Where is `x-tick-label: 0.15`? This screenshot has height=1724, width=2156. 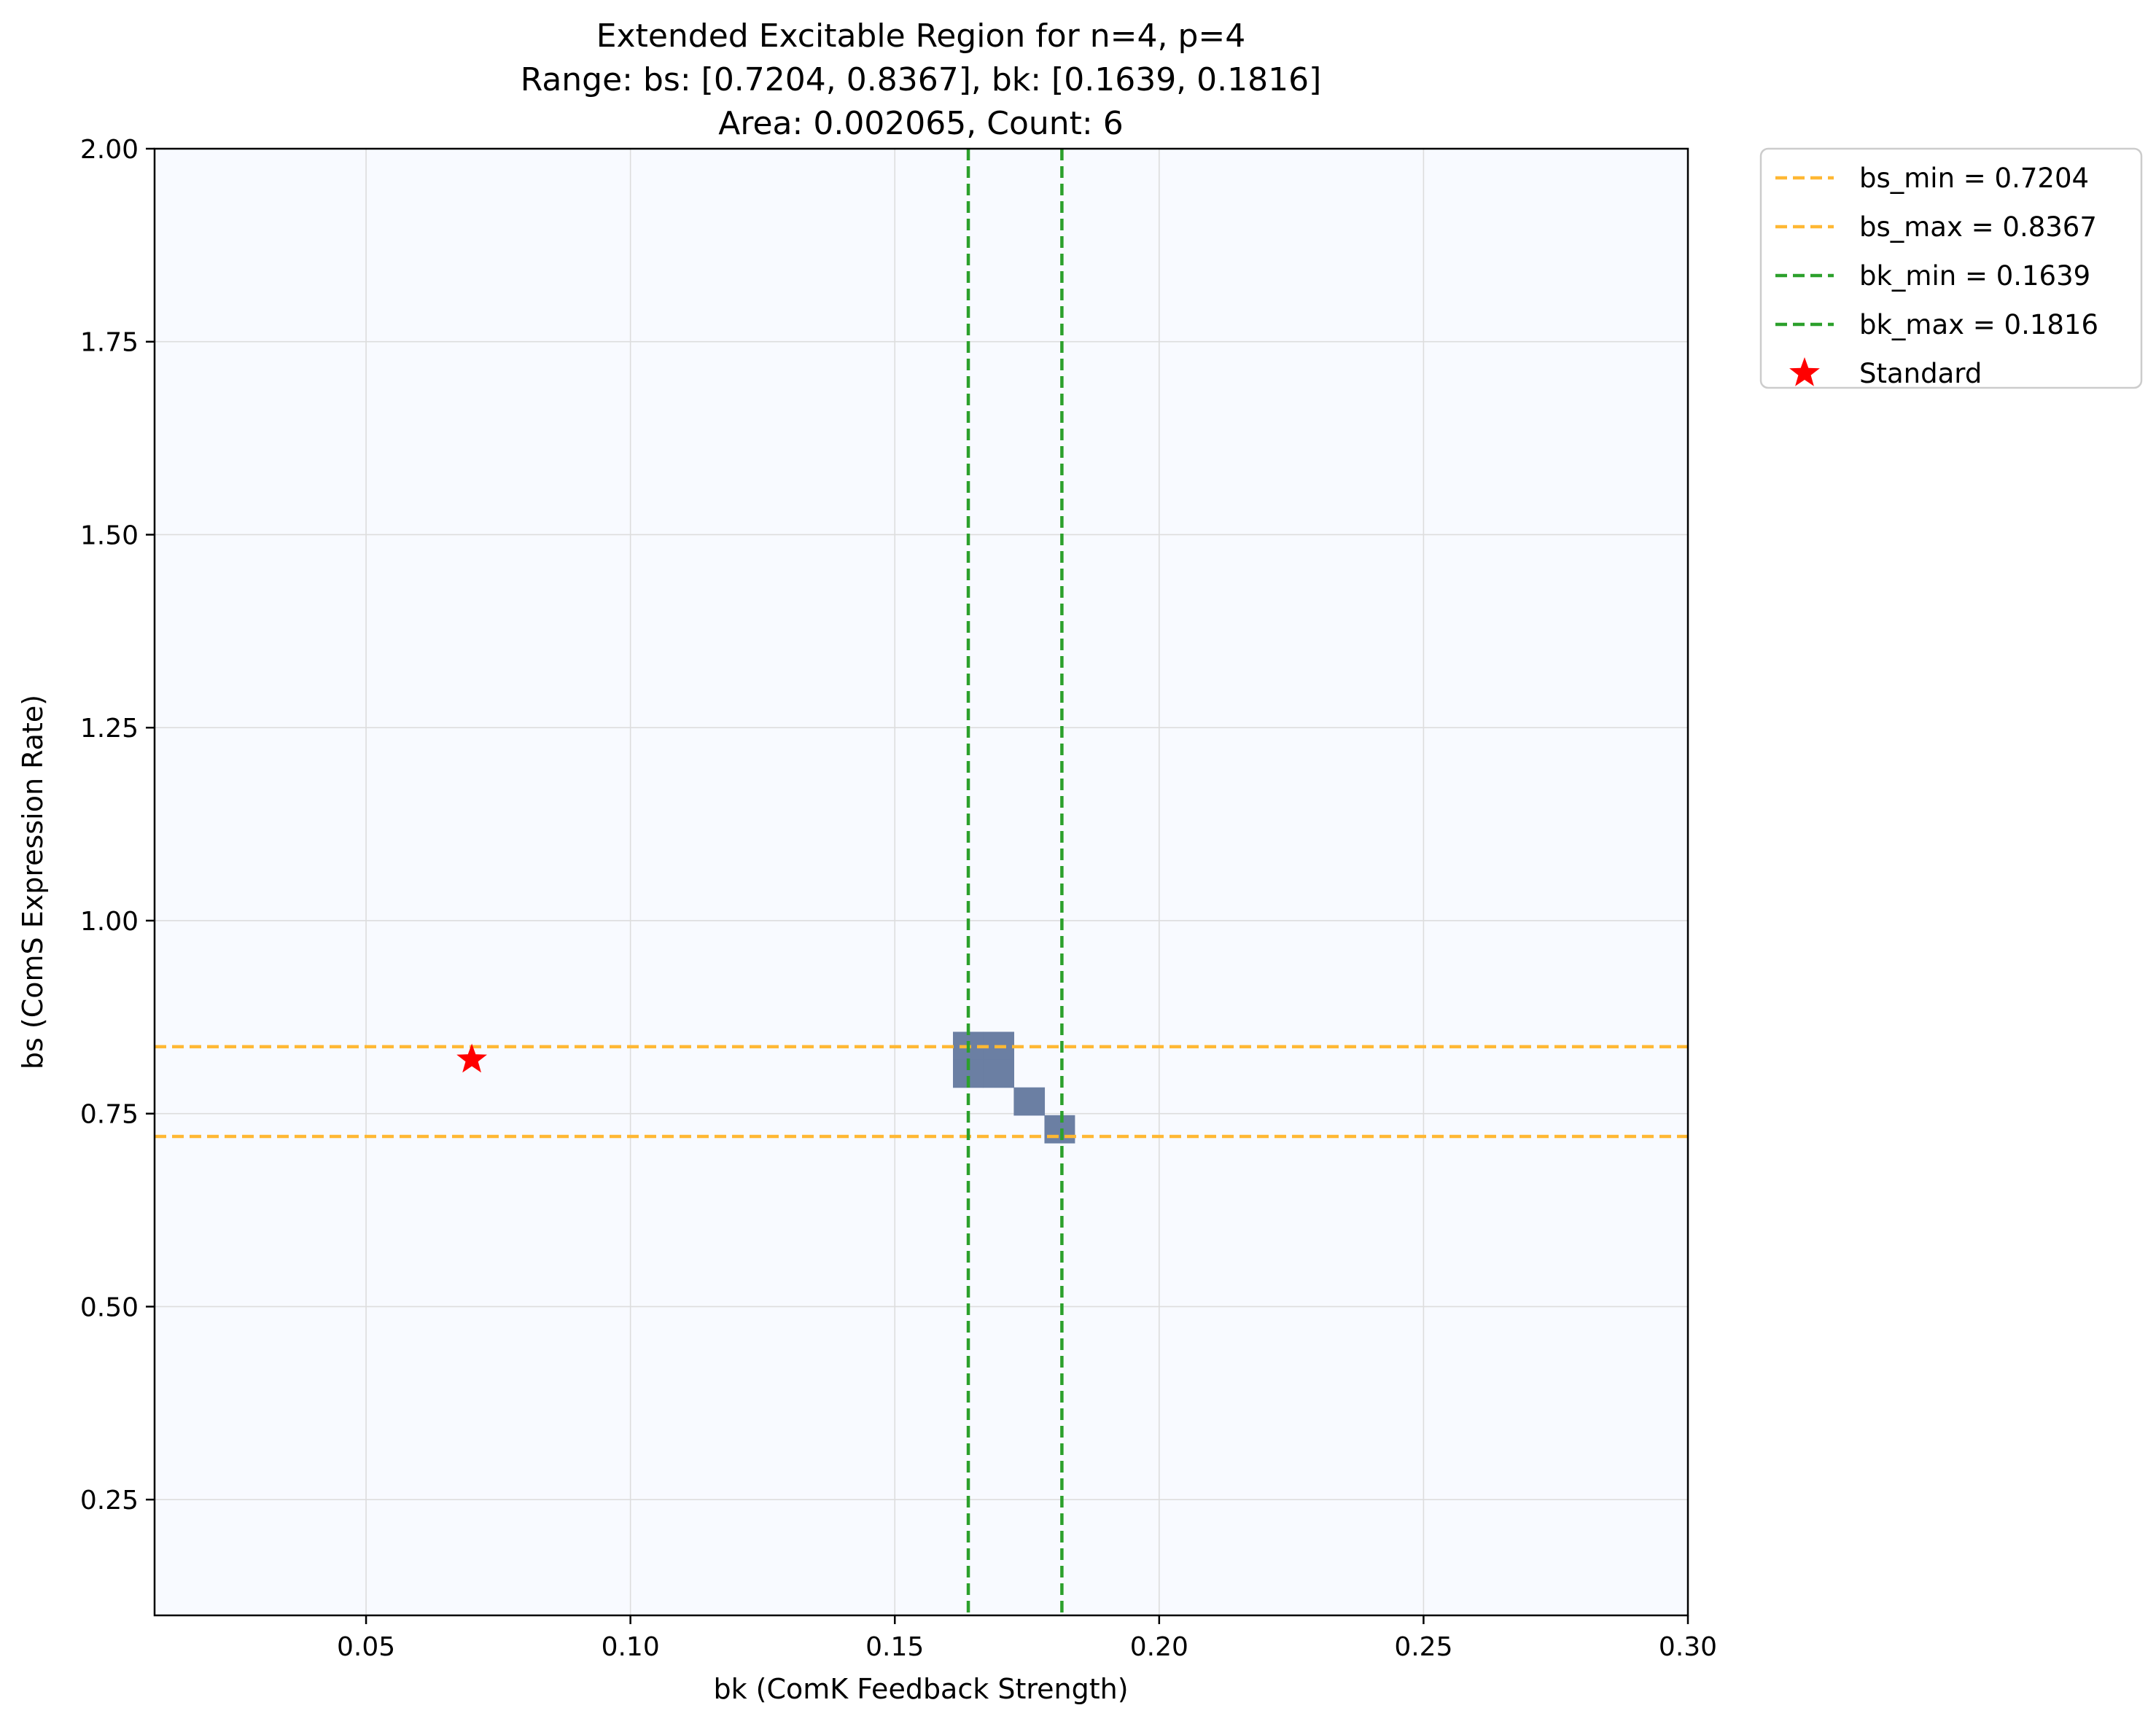 x-tick-label: 0.15 is located at coordinates (894, 1647).